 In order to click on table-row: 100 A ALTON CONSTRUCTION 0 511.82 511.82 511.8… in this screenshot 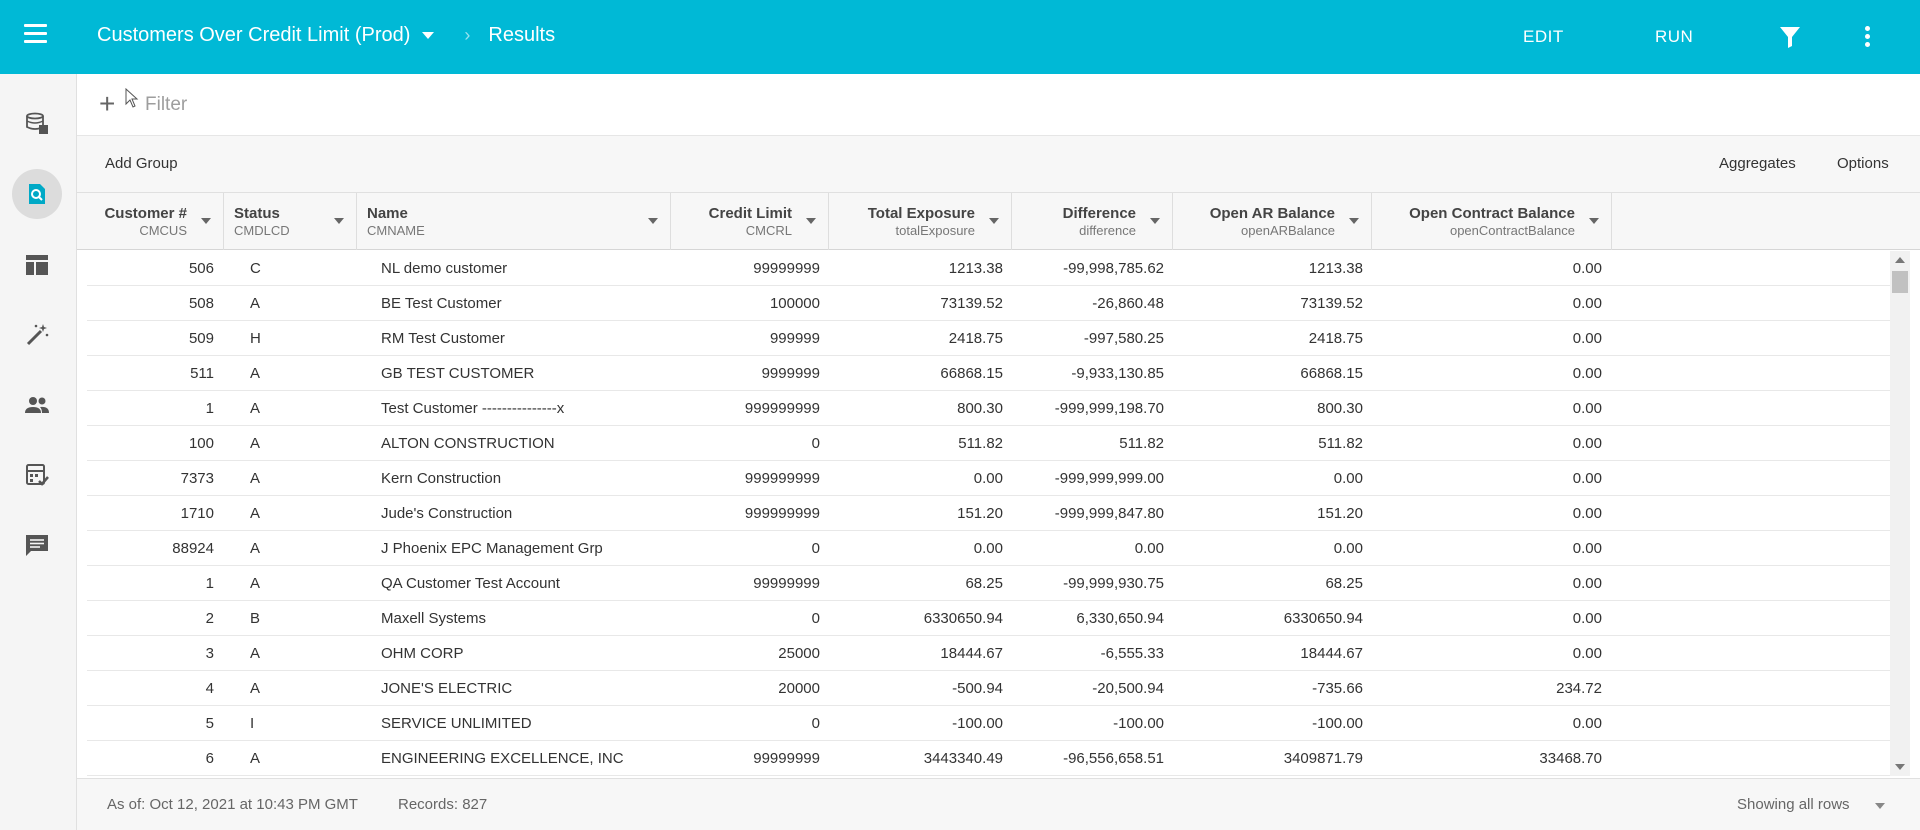, I will do `click(988, 443)`.